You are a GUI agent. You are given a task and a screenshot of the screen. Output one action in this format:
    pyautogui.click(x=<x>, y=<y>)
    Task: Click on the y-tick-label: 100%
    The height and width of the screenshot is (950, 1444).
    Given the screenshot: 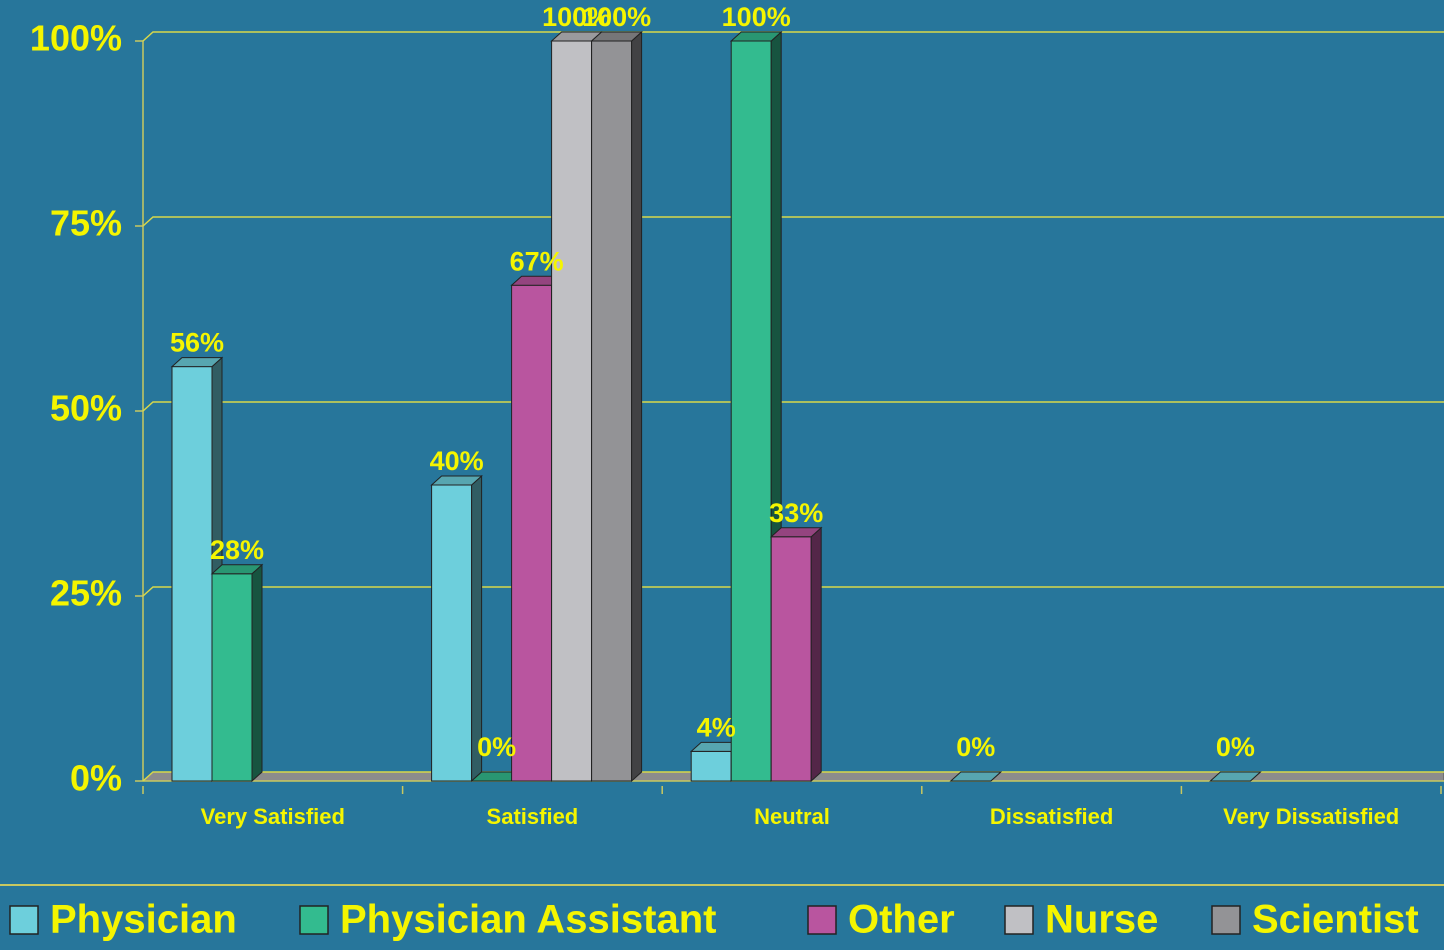 What is the action you would take?
    pyautogui.click(x=76, y=38)
    